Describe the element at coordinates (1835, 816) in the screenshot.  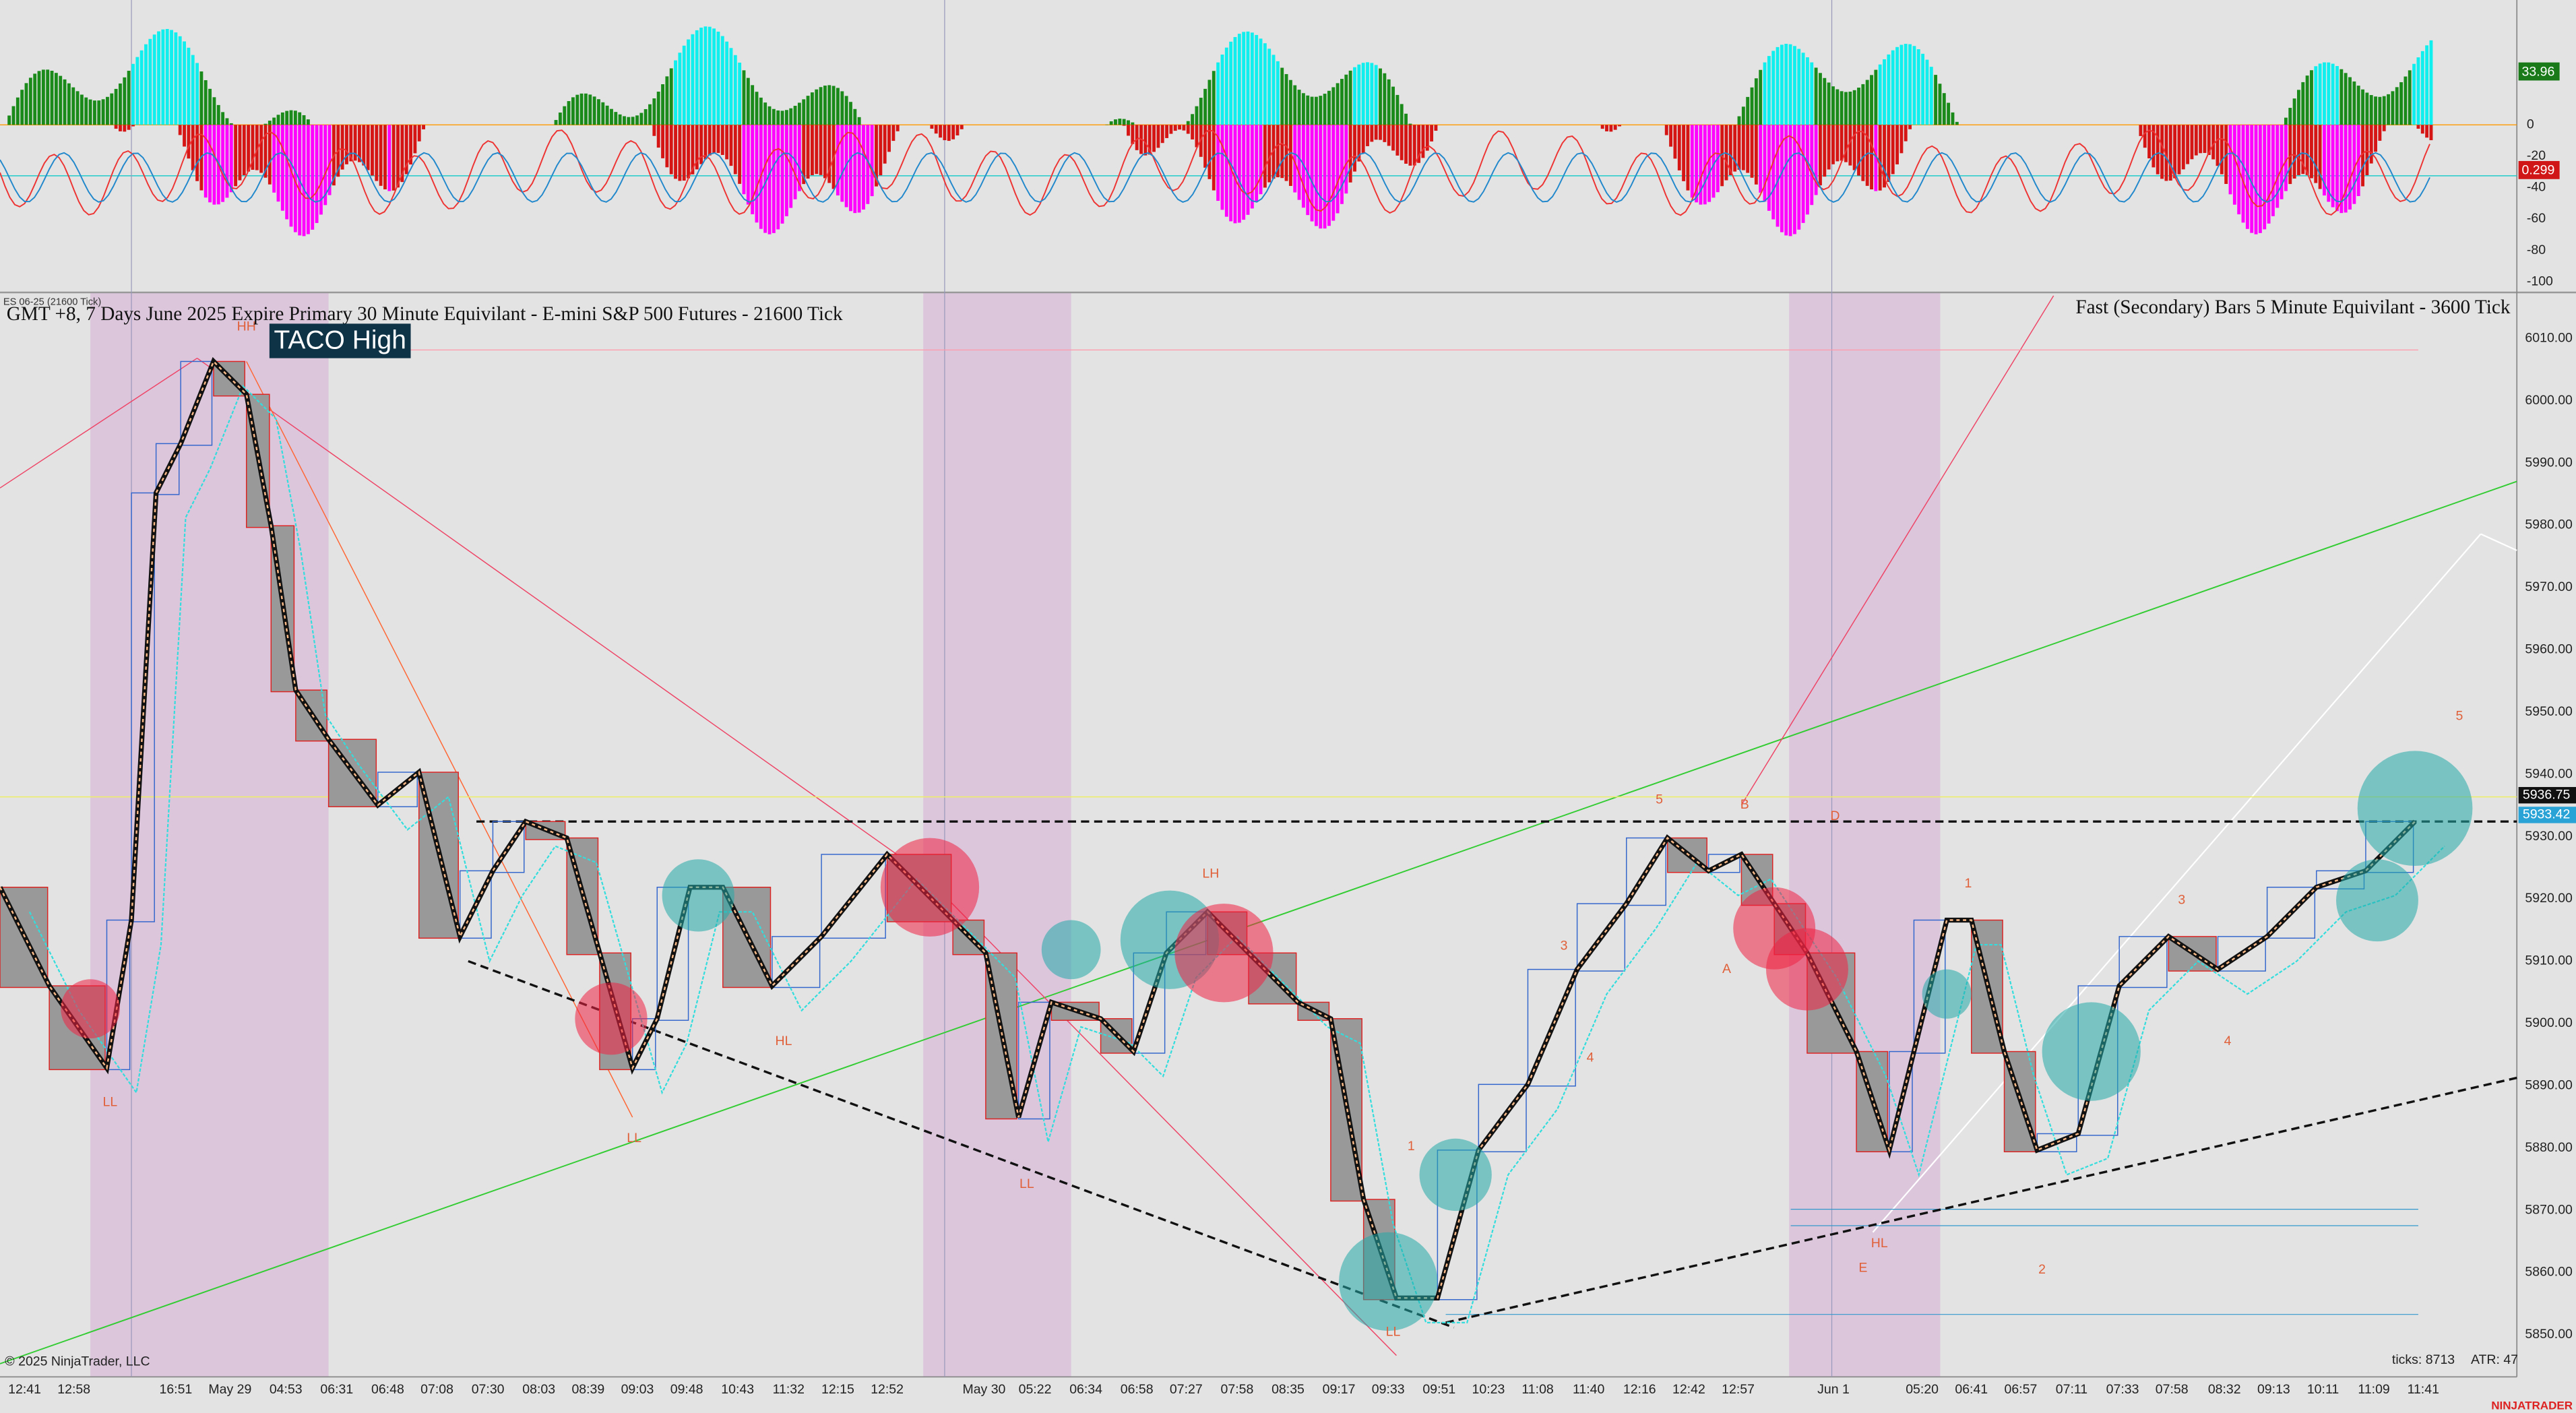
I see `pattern-label: D` at that location.